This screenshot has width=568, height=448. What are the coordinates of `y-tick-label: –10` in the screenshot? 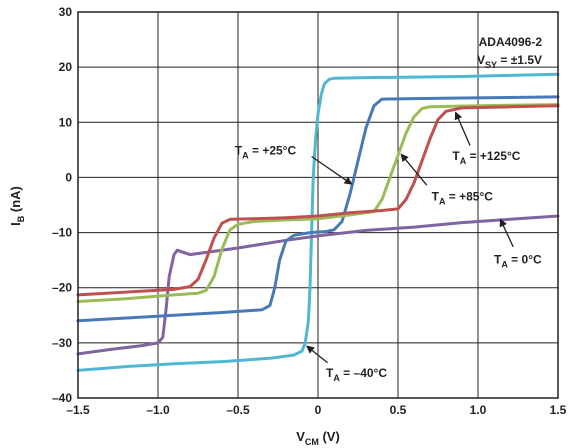 It's located at (62, 233).